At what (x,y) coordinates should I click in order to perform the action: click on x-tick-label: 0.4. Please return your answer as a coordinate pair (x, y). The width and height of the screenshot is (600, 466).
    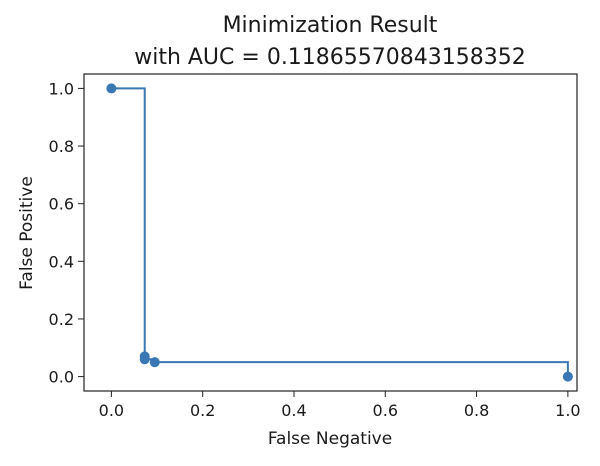
    Looking at the image, I should click on (293, 410).